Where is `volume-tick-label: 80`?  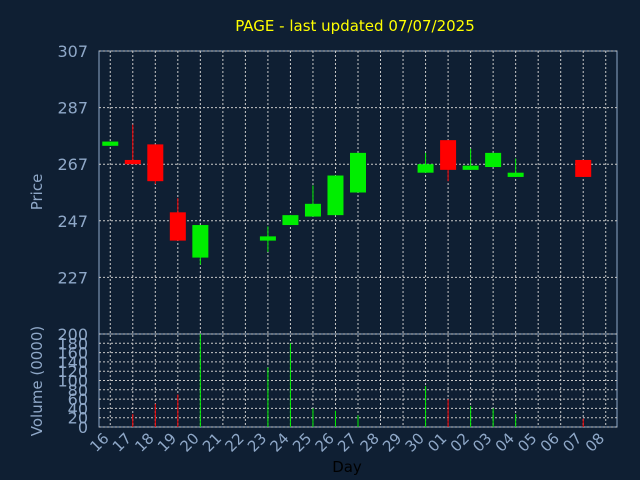
volume-tick-label: 80 is located at coordinates (78, 390).